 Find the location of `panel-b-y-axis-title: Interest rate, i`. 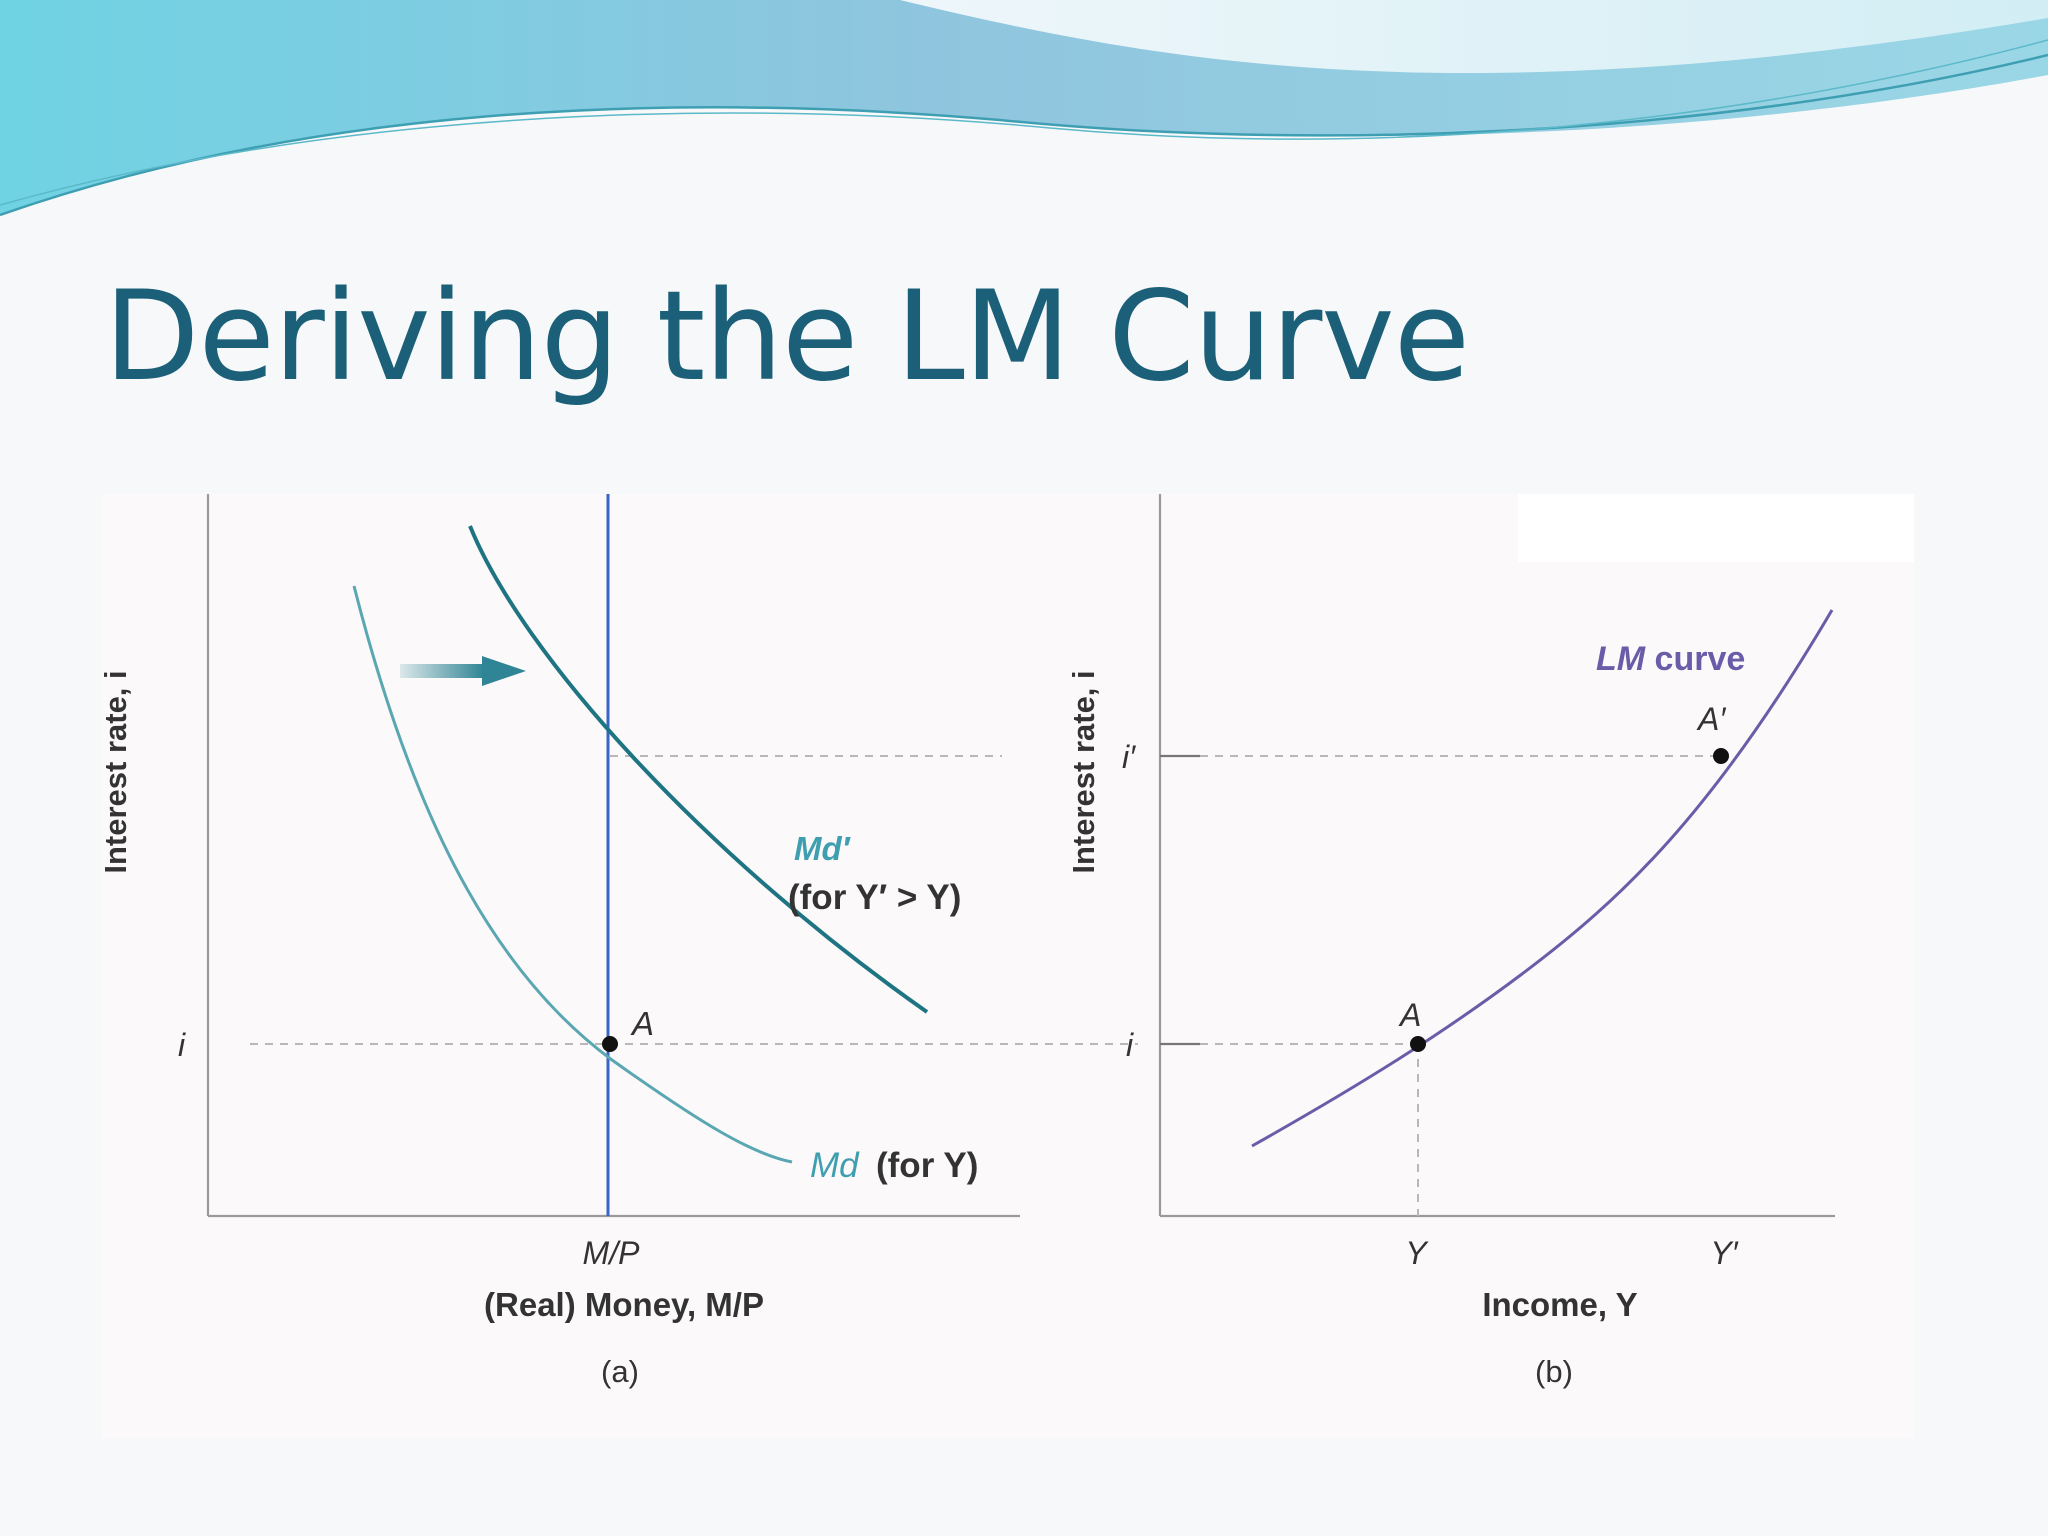

panel-b-y-axis-title: Interest rate, i is located at coordinates (1083, 771).